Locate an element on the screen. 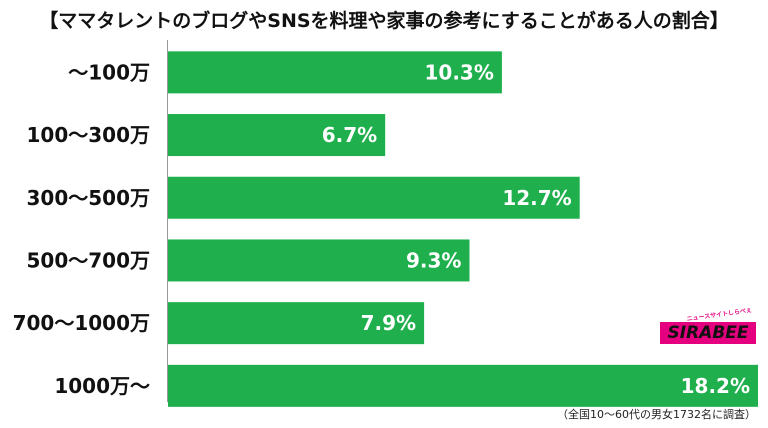  category-label-2: 300～500万 is located at coordinates (89, 198).